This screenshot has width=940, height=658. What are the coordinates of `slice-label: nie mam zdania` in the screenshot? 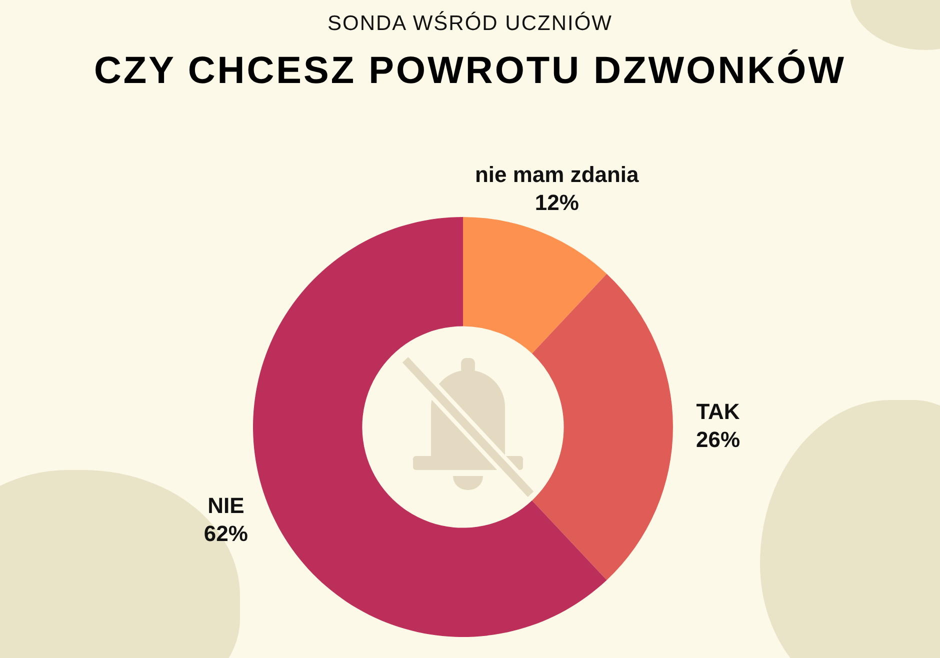 It's located at (557, 174).